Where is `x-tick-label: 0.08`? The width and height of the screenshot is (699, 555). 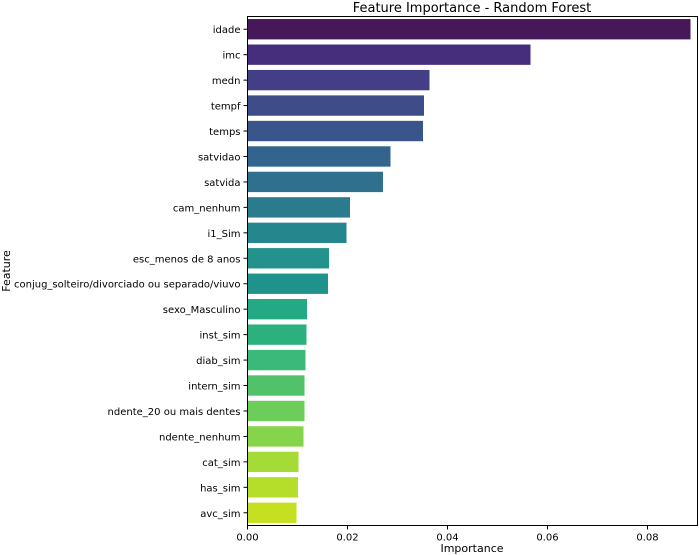 x-tick-label: 0.08 is located at coordinates (647, 538).